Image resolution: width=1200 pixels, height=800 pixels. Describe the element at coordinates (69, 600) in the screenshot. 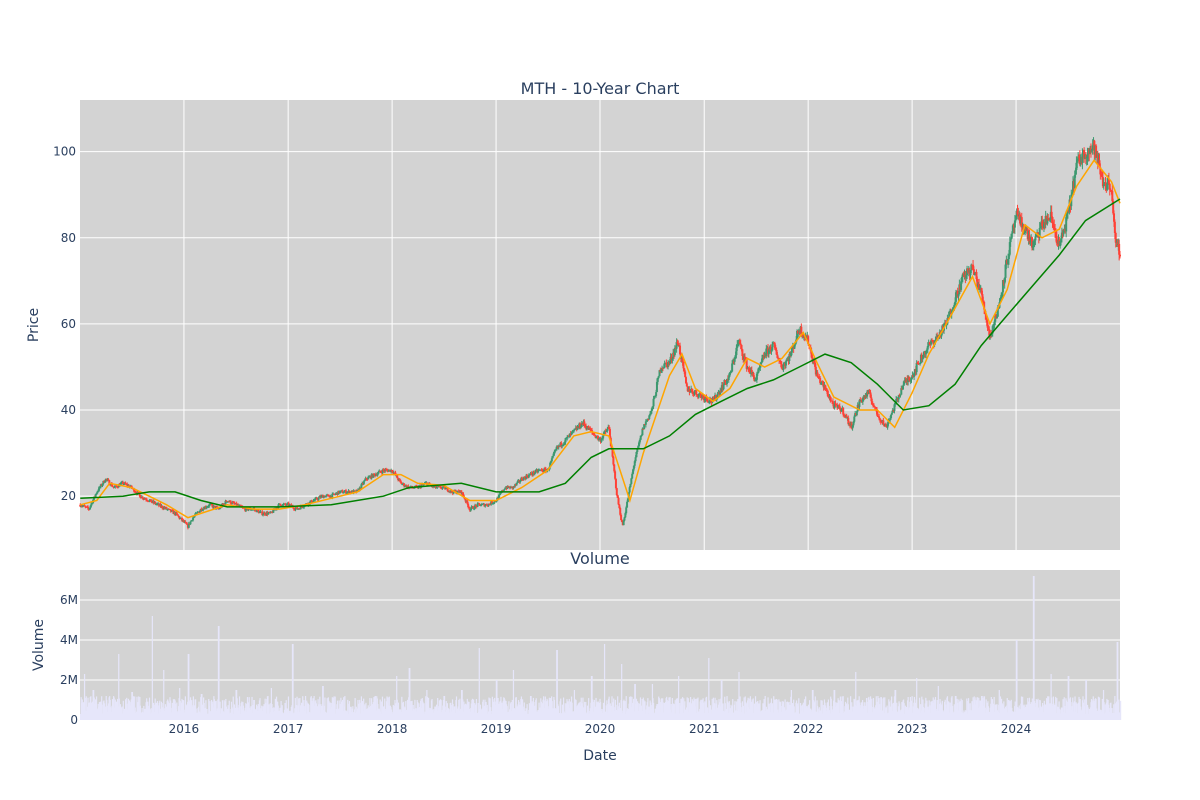

I see `volume-y-tick-label: 6M` at that location.